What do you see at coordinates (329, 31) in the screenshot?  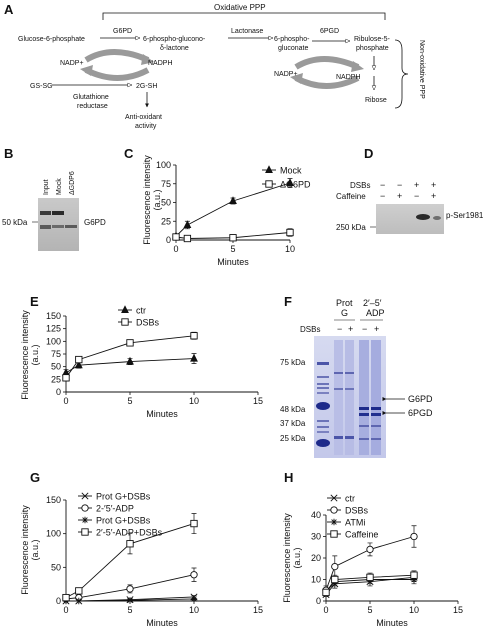 I see `enzyme-6pgd: 6PGD` at bounding box center [329, 31].